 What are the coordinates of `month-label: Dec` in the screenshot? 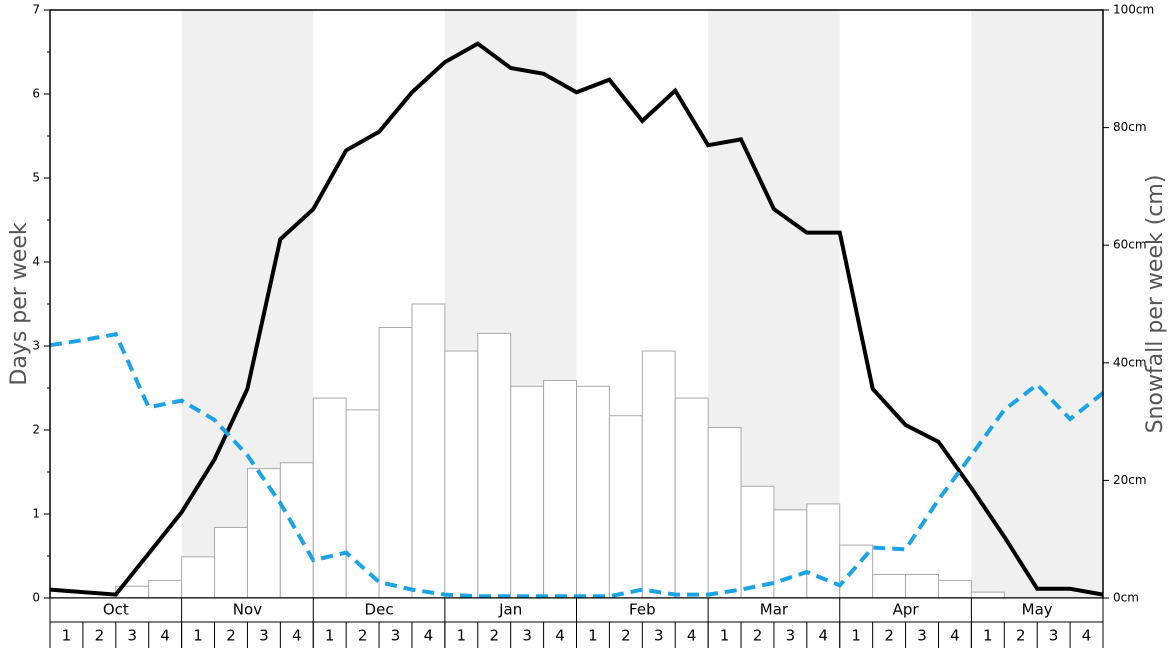 It's located at (379, 610).